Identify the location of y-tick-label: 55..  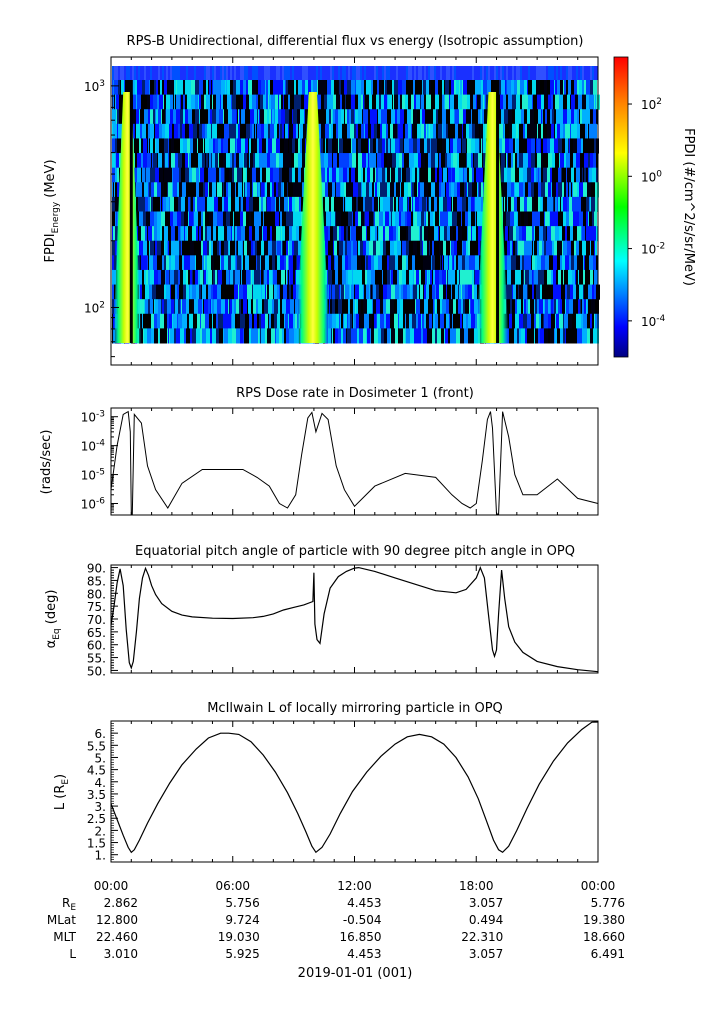
(96, 659).